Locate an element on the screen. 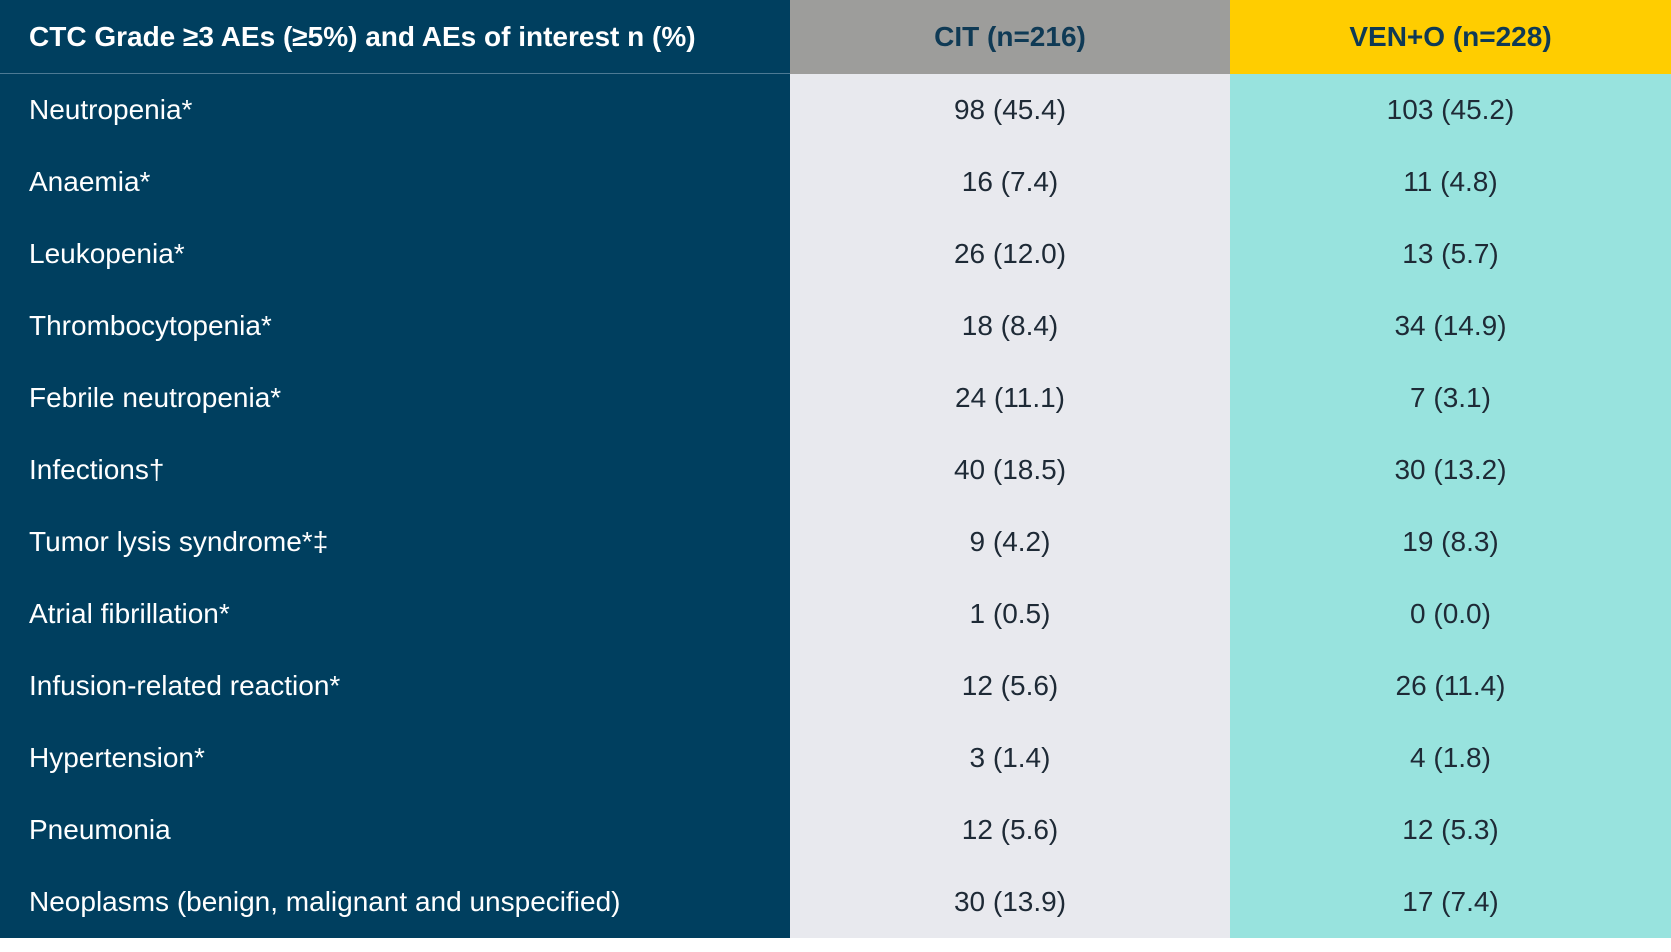 The image size is (1671, 952). cit-value: 3 (1.4) is located at coordinates (1010, 758).